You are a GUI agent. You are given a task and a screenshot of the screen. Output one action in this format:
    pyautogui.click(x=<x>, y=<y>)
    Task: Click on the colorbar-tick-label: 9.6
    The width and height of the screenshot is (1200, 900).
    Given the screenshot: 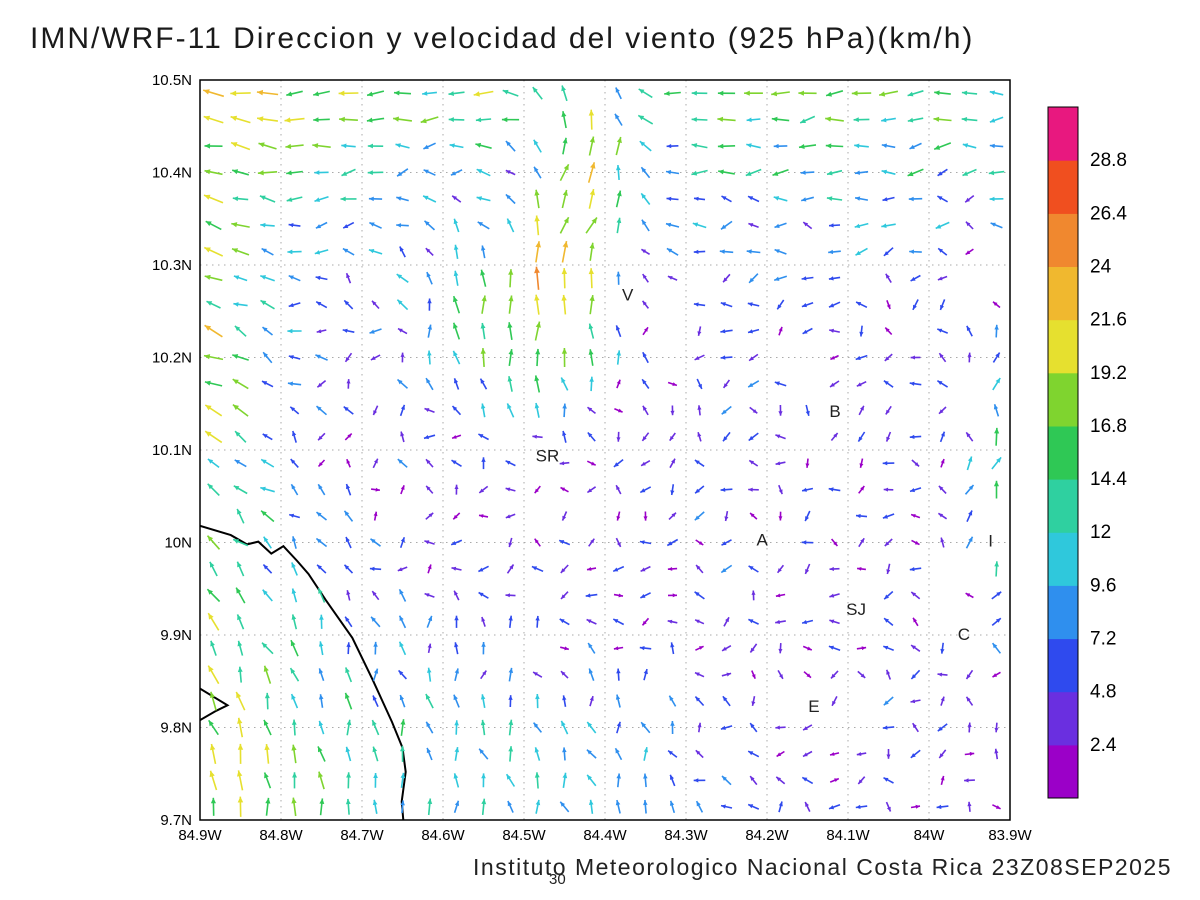 What is the action you would take?
    pyautogui.click(x=1103, y=585)
    